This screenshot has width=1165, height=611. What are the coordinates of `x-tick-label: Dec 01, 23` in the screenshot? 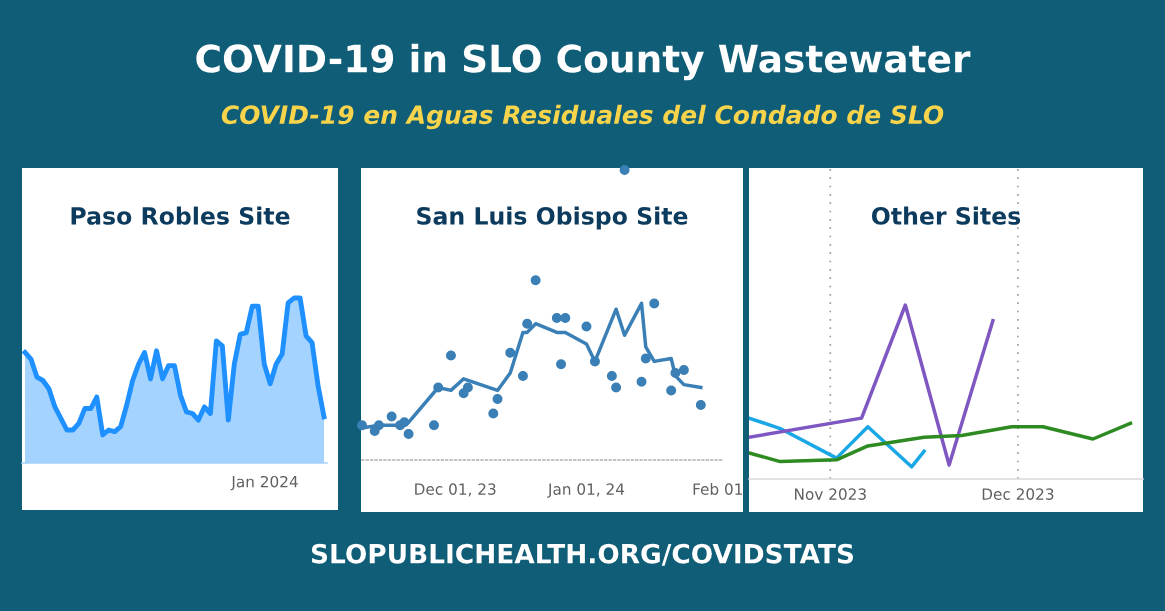 It's located at (455, 490).